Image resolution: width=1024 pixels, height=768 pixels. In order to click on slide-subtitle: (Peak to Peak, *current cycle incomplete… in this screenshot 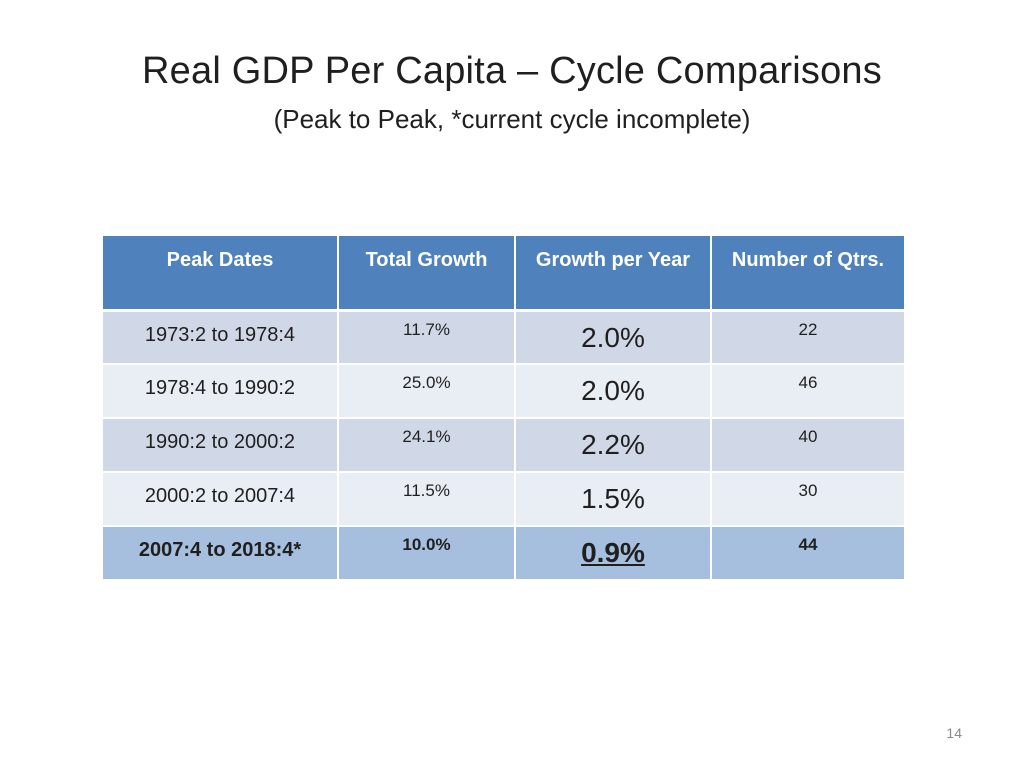, I will do `click(512, 119)`.